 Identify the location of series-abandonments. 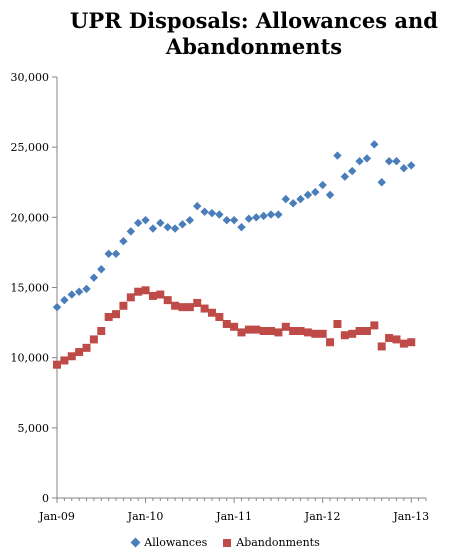
(234, 327).